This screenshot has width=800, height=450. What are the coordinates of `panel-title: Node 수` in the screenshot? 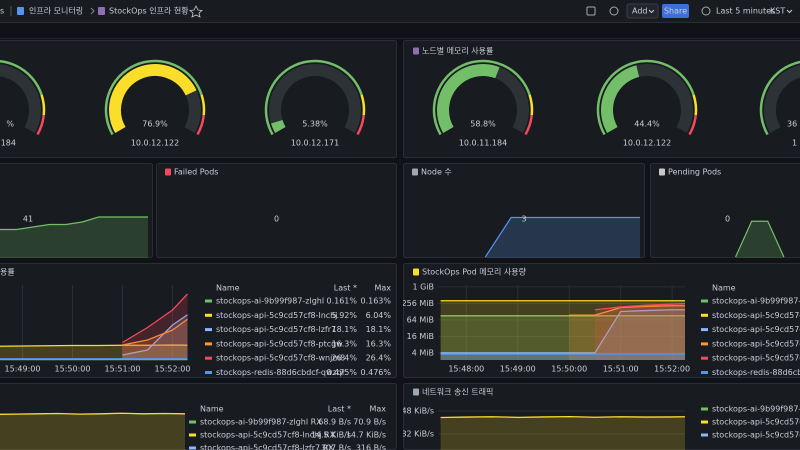 It's located at (436, 172).